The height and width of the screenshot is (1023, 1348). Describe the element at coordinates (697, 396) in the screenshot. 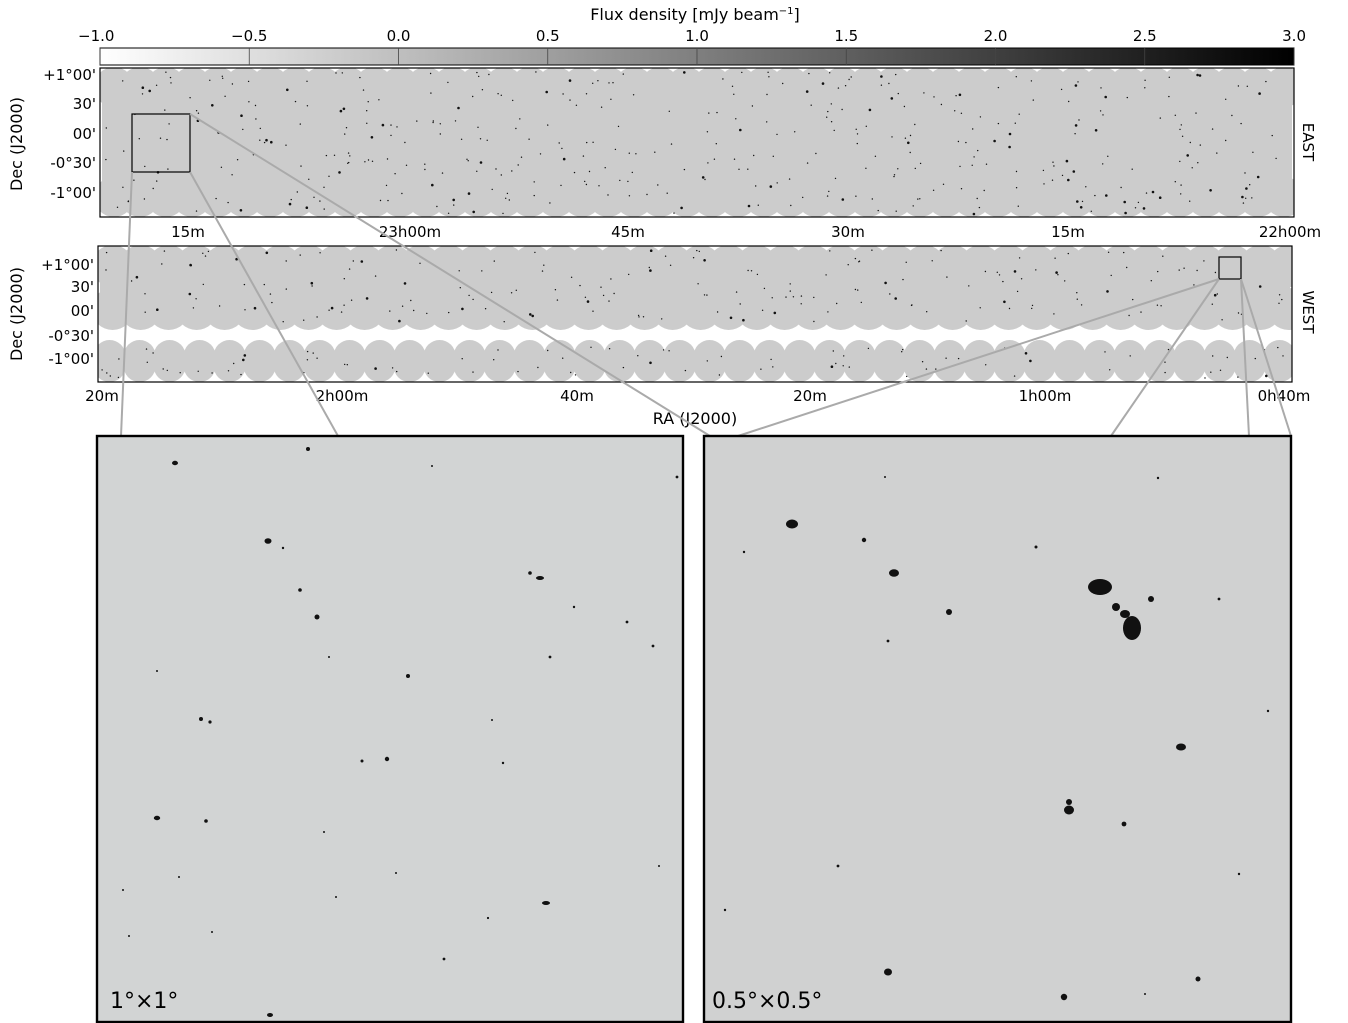

I see `west-xticks: 20m 2h00m 40m 20m 1h00m 0h40m` at that location.